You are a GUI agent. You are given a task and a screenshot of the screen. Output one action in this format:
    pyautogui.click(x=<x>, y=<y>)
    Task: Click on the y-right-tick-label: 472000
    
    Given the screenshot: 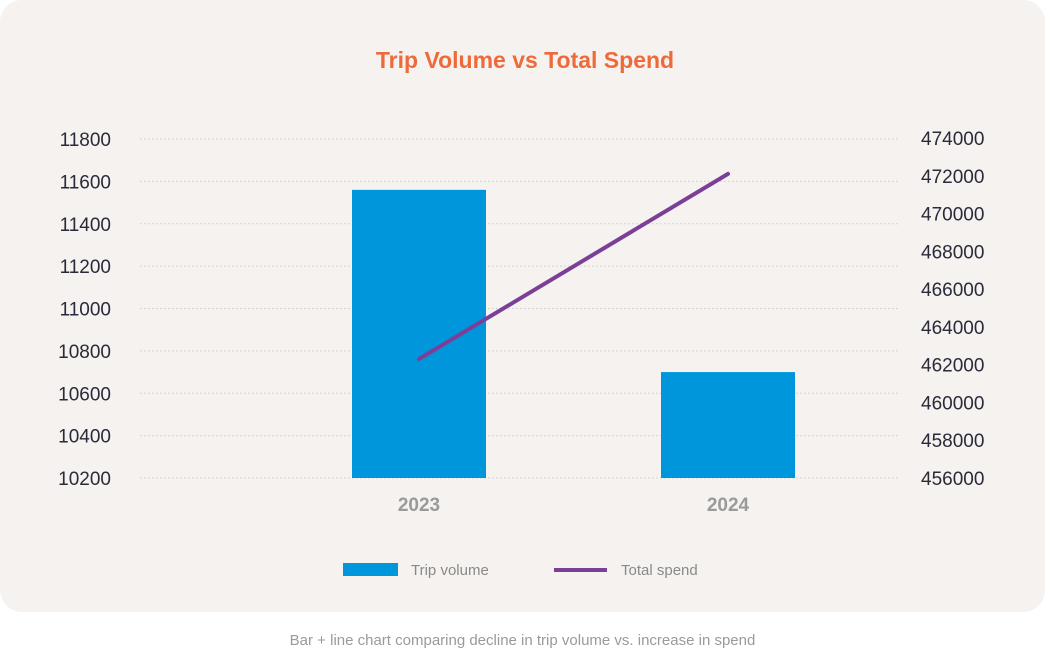 What is the action you would take?
    pyautogui.click(x=952, y=177)
    